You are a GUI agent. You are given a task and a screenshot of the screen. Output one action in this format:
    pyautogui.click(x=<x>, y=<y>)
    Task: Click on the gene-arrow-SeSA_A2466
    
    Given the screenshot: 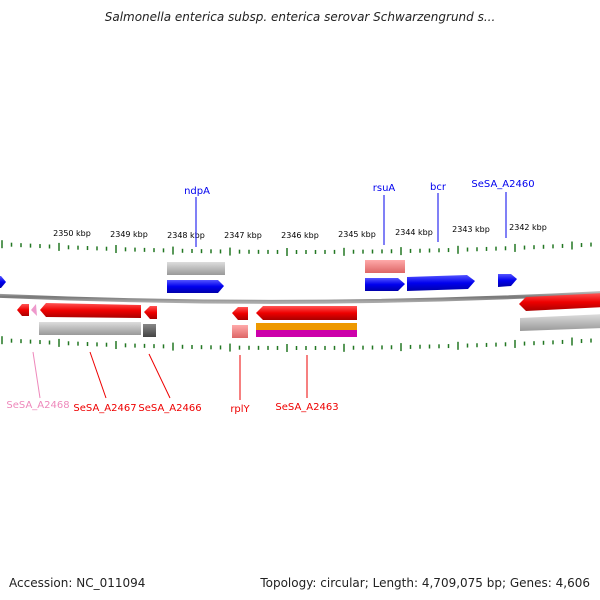 What is the action you would take?
    pyautogui.click(x=150, y=312)
    